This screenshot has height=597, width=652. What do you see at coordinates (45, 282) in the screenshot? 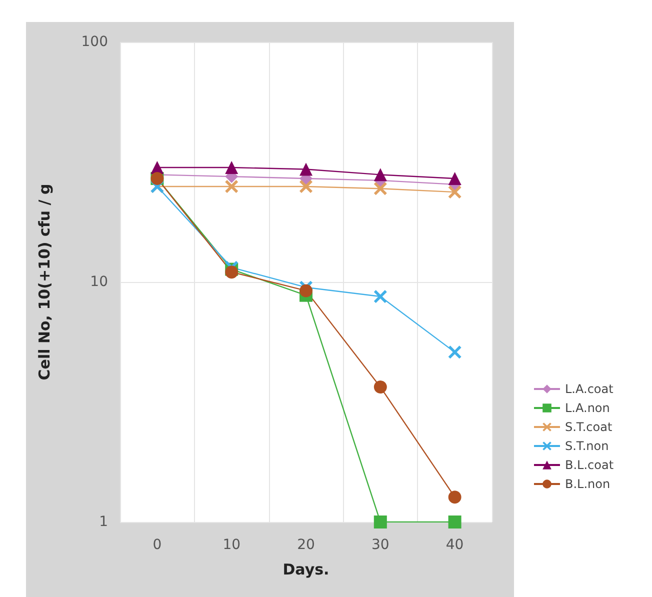
I see `y-axis-title: Cell No, 10(+10) cfu / g` at bounding box center [45, 282].